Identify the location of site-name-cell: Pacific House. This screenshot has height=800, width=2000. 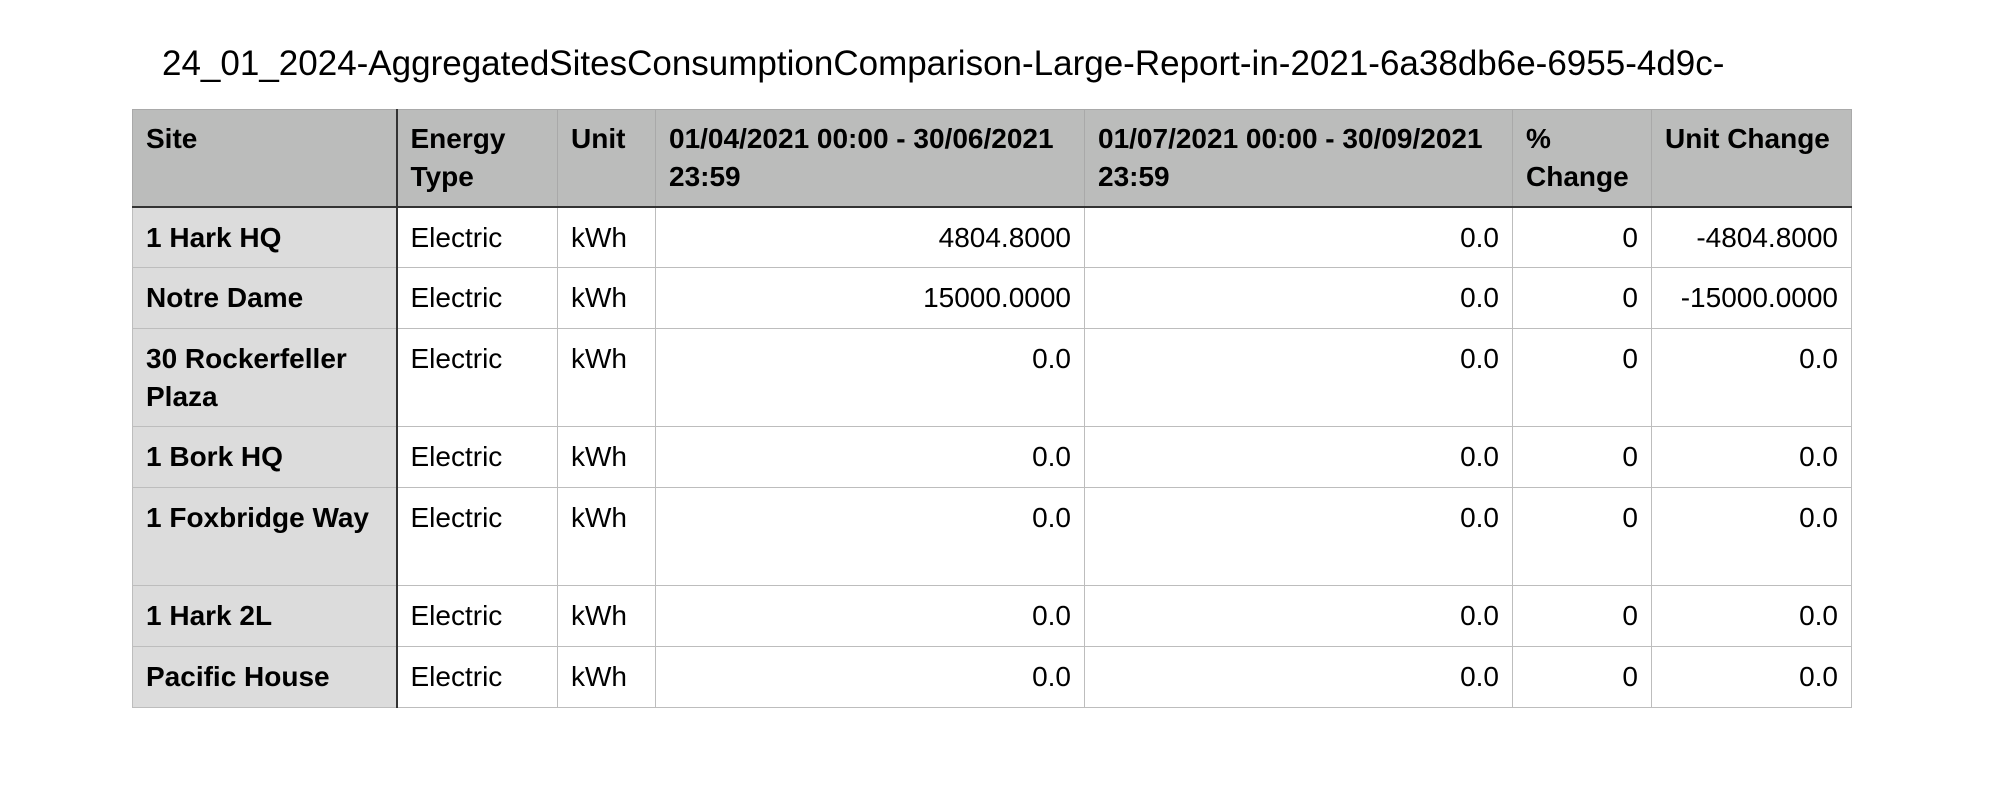
(265, 677).